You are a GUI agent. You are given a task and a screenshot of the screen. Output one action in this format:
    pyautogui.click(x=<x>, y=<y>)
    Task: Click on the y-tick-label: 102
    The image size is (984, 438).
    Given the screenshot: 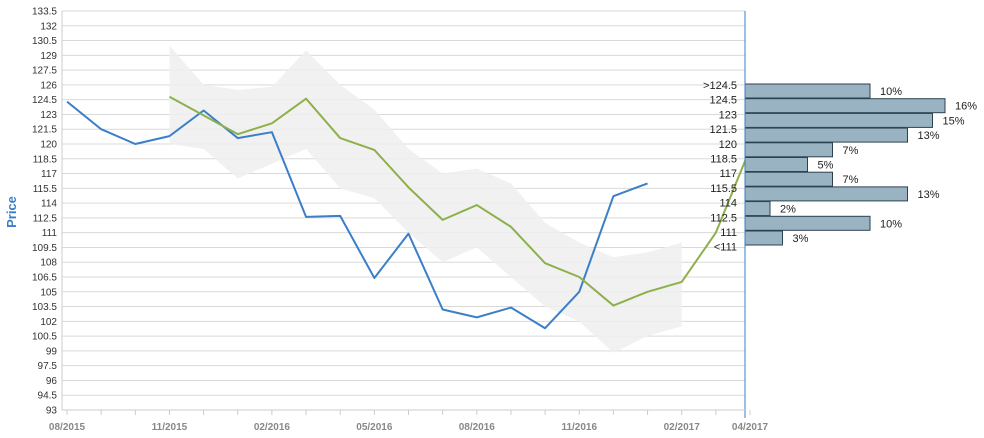 What is the action you would take?
    pyautogui.click(x=48, y=322)
    